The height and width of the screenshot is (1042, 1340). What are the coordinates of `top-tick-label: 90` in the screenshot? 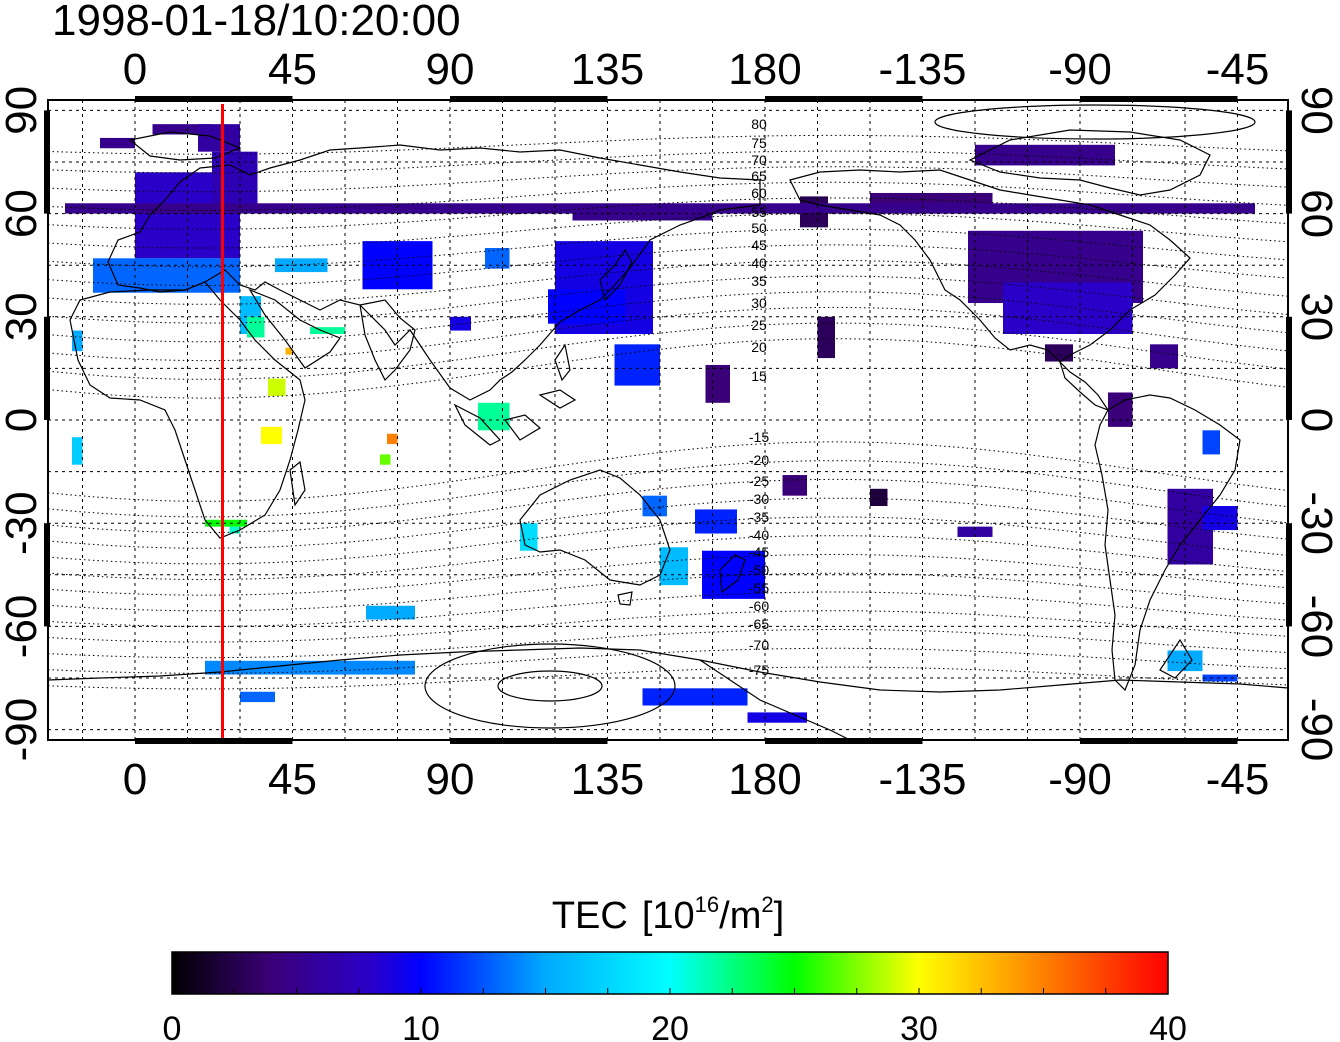 It's located at (450, 69).